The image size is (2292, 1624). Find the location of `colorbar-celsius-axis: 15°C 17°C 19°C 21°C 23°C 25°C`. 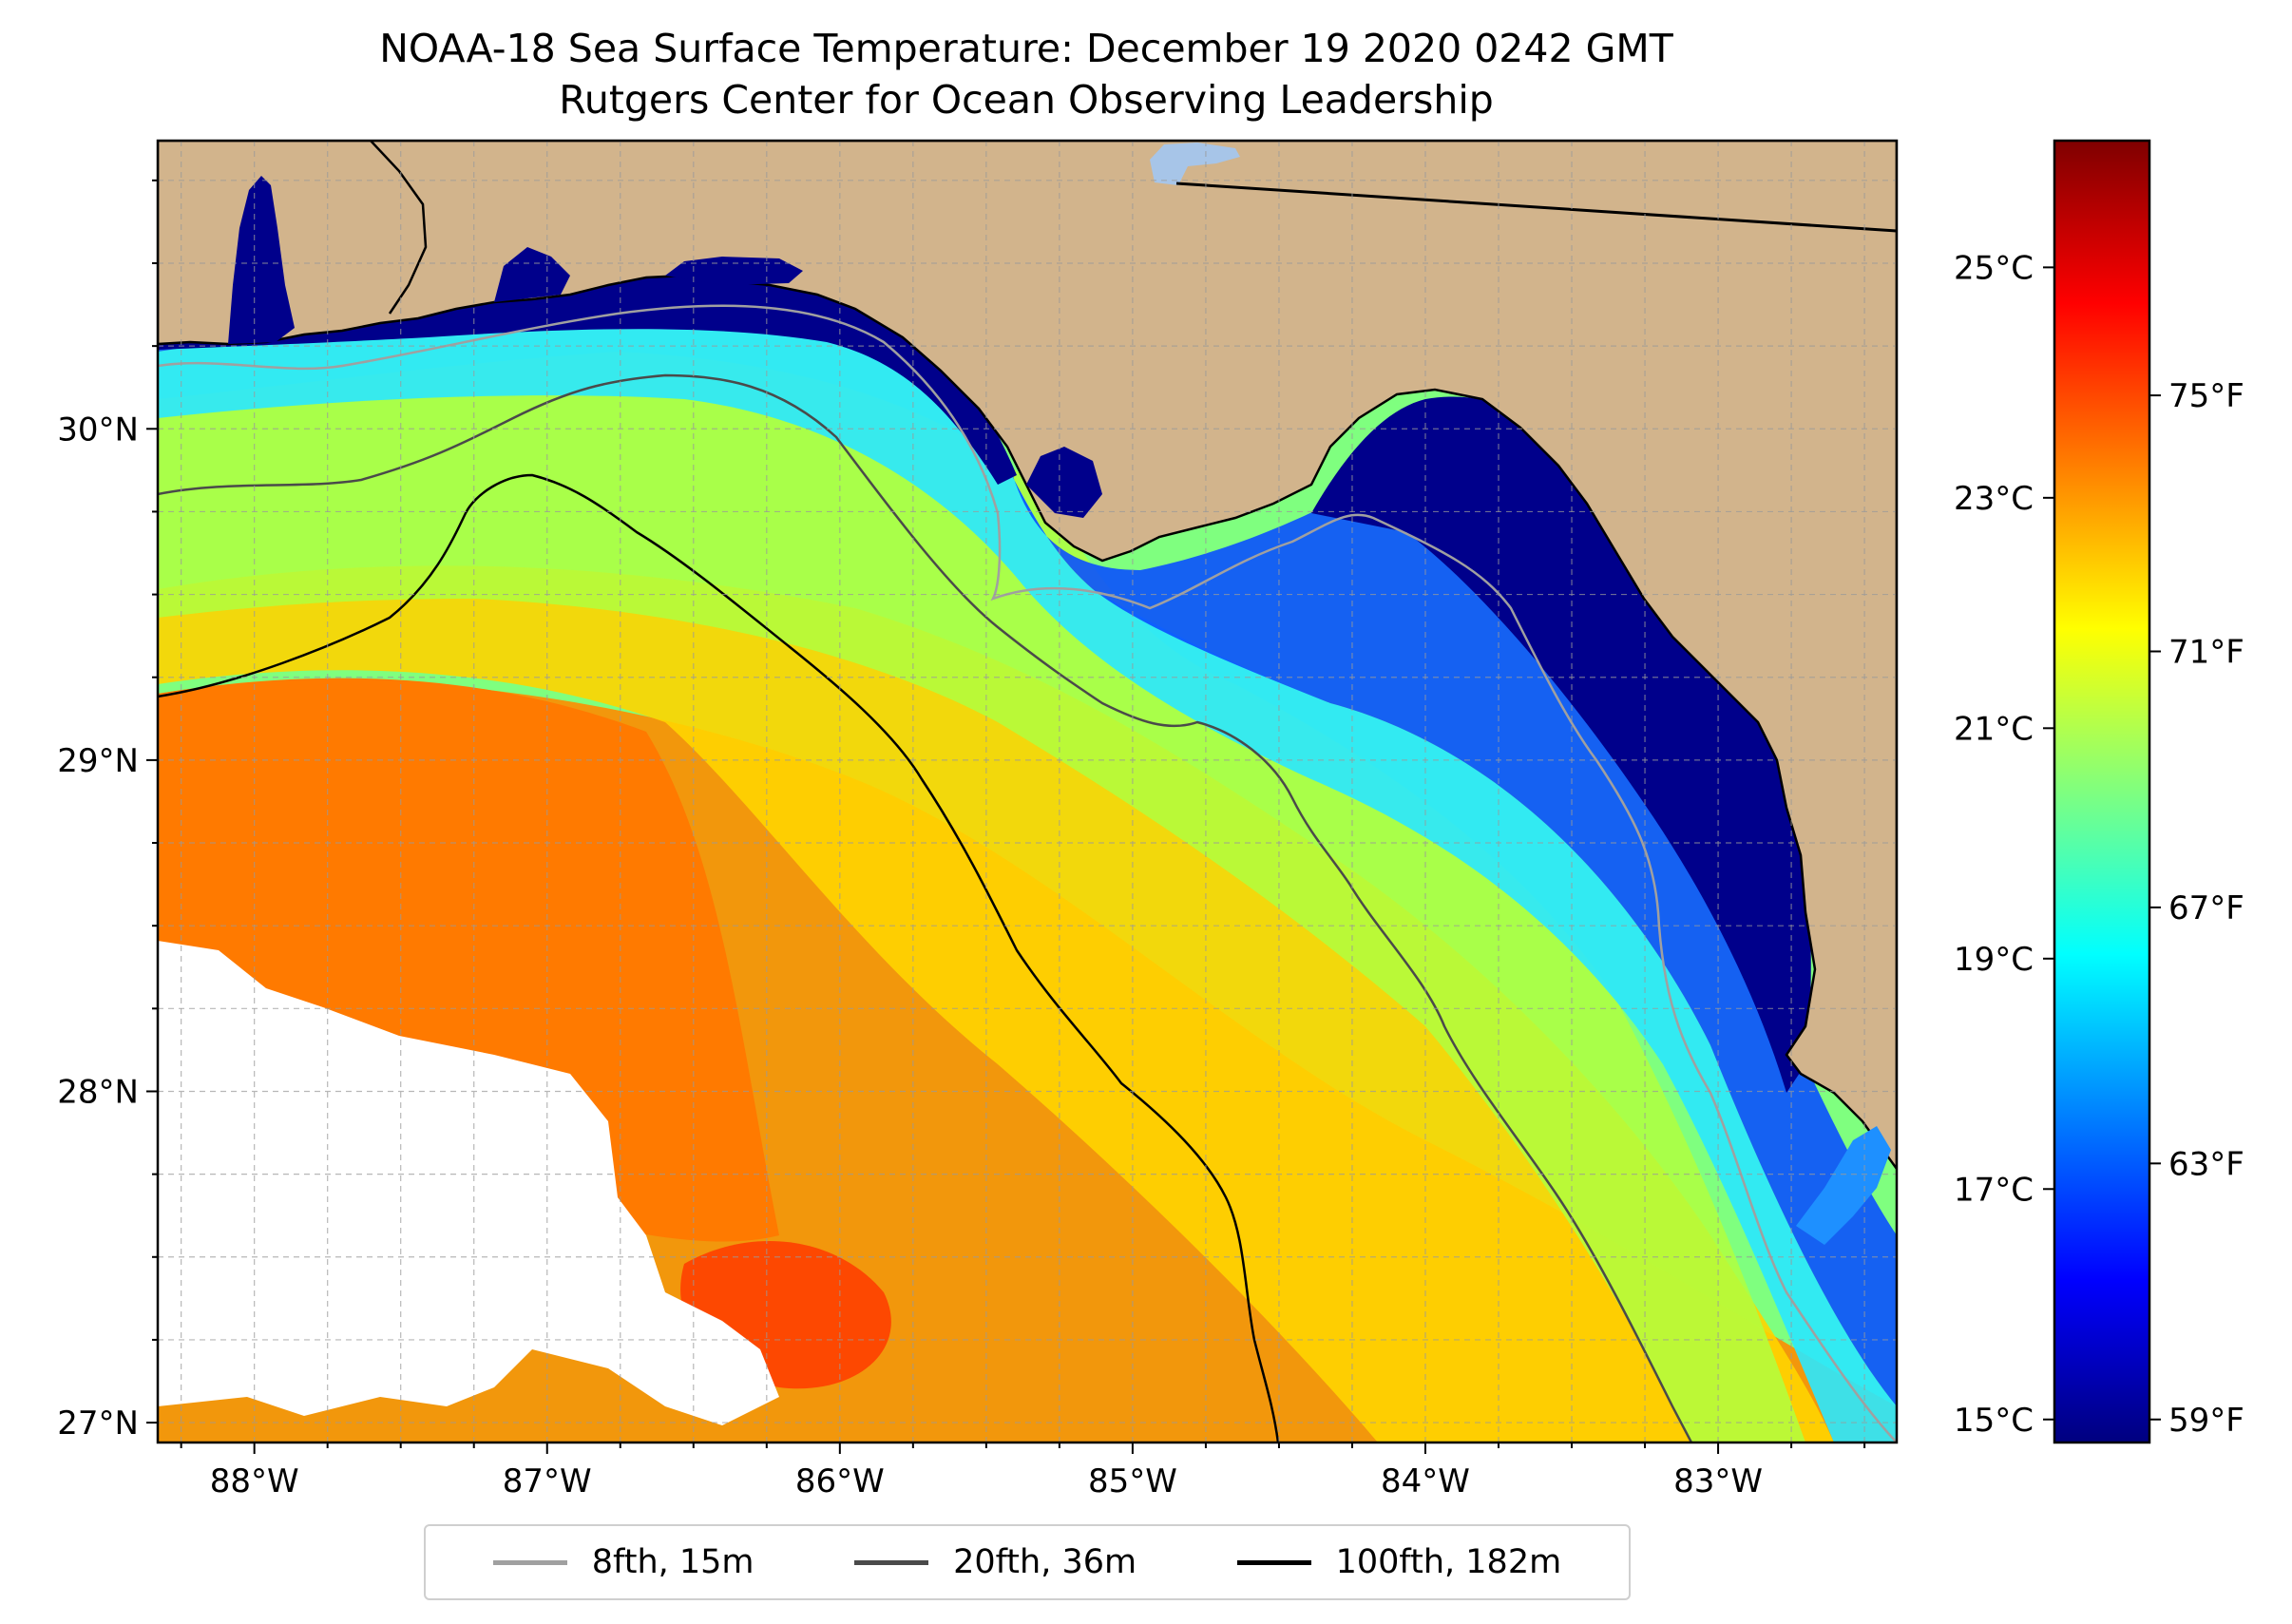

colorbar-celsius-axis: 15°C 17°C 19°C 21°C 23°C 25°C is located at coordinates (2004, 844).